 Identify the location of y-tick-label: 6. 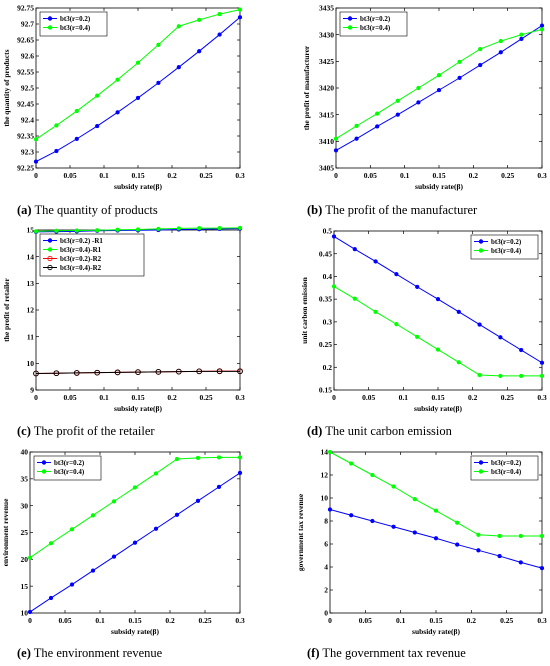
(326, 544).